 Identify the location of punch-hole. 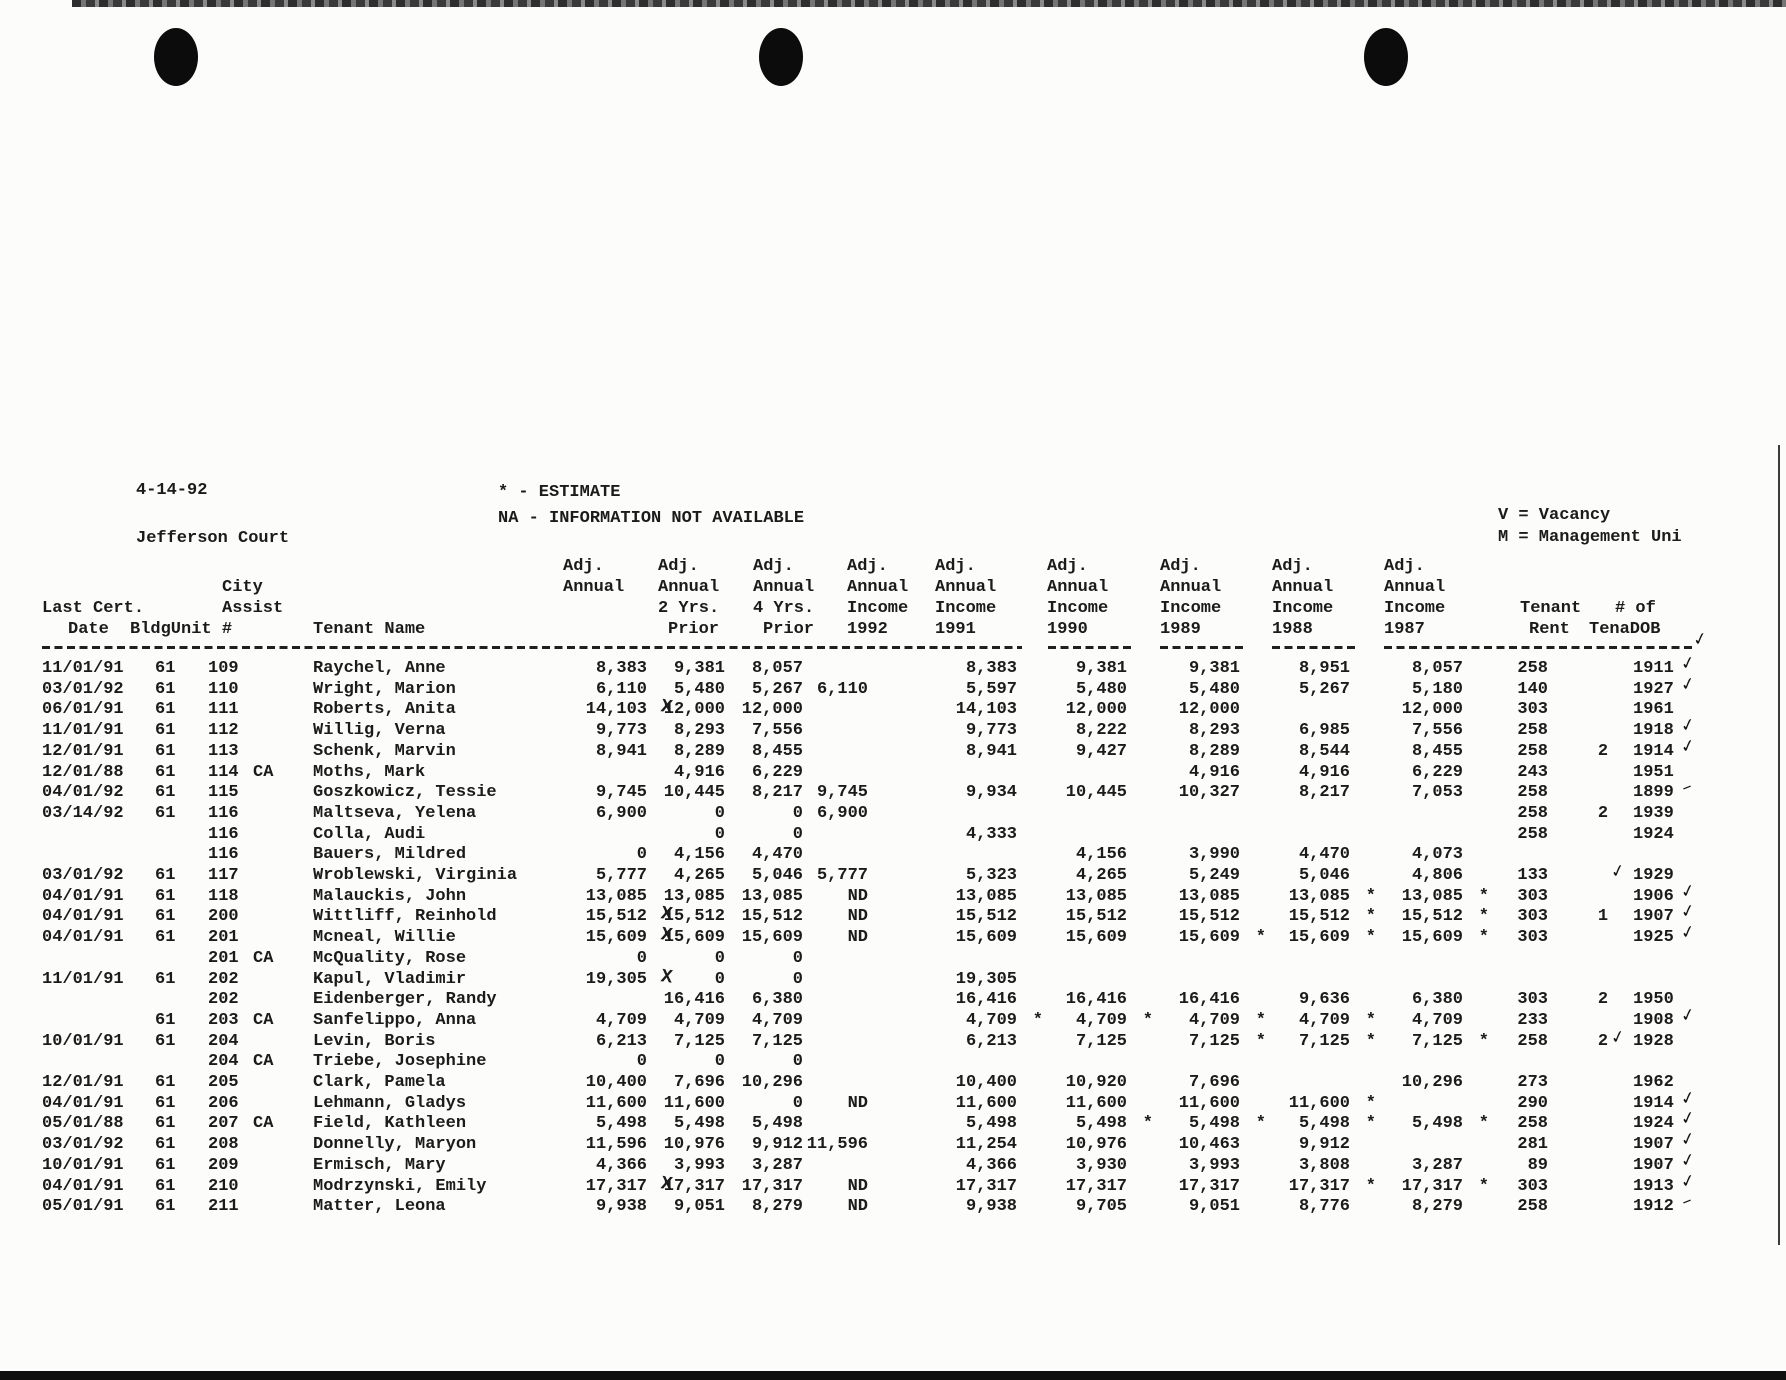
(1386, 57).